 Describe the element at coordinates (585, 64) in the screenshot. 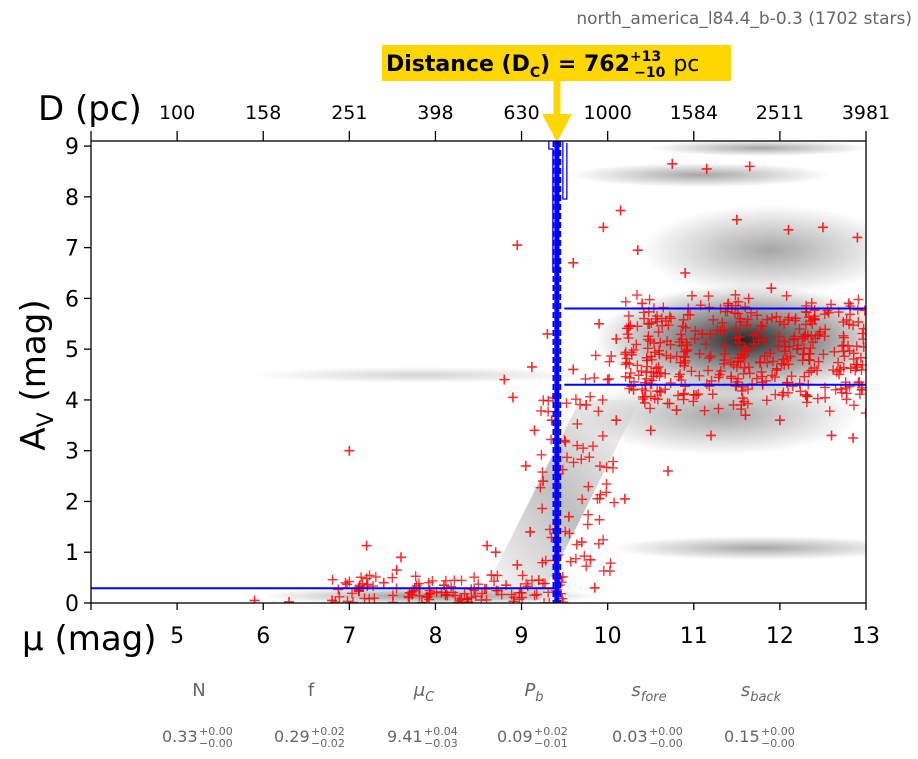

I see `distance-mid: ) = 762` at that location.